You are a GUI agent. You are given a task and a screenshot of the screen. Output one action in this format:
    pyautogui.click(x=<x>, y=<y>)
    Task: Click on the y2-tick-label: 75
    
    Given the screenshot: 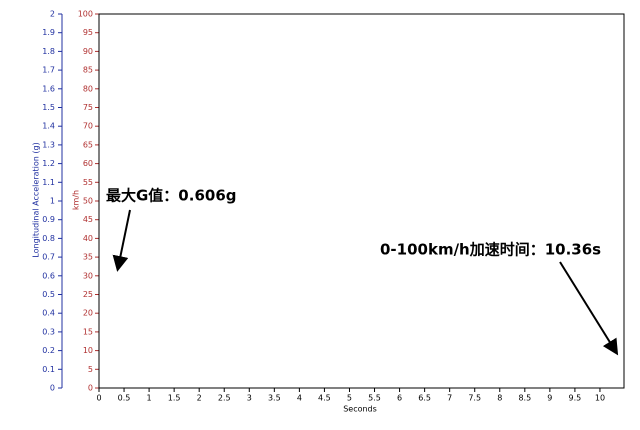 What is the action you would take?
    pyautogui.click(x=88, y=107)
    